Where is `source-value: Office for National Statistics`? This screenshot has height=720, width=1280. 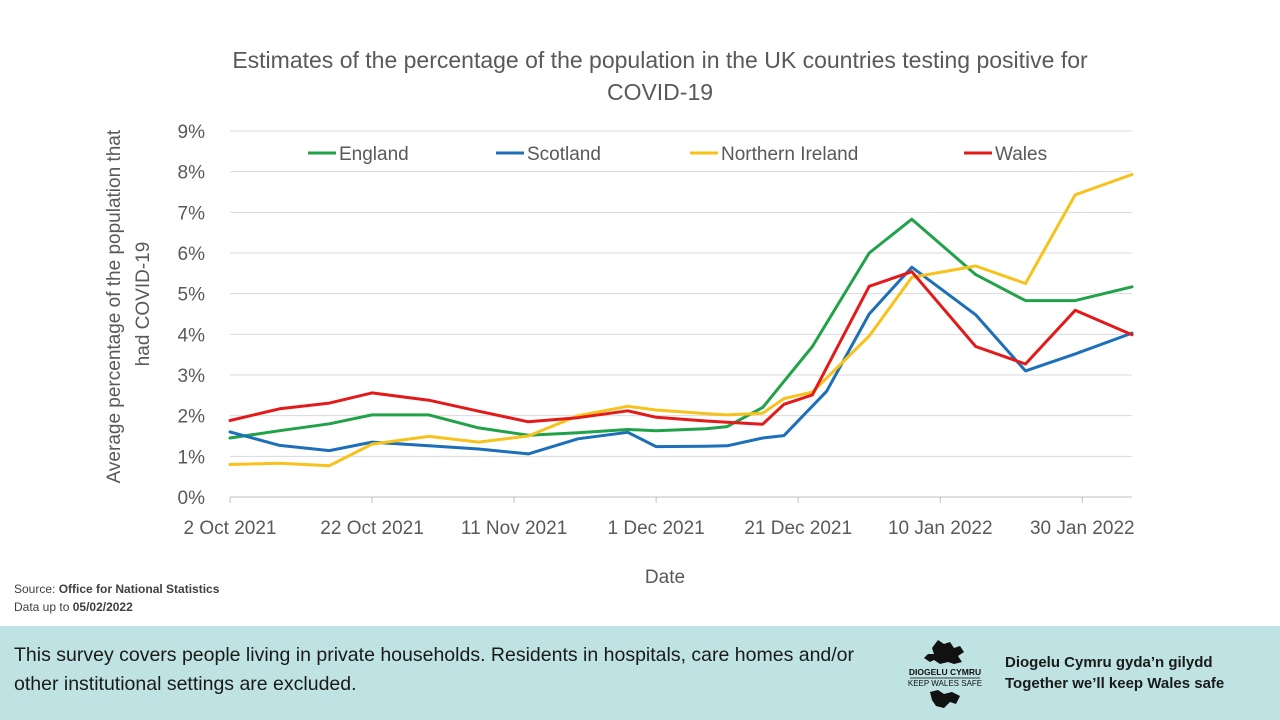 source-value: Office for National Statistics is located at coordinates (139, 589).